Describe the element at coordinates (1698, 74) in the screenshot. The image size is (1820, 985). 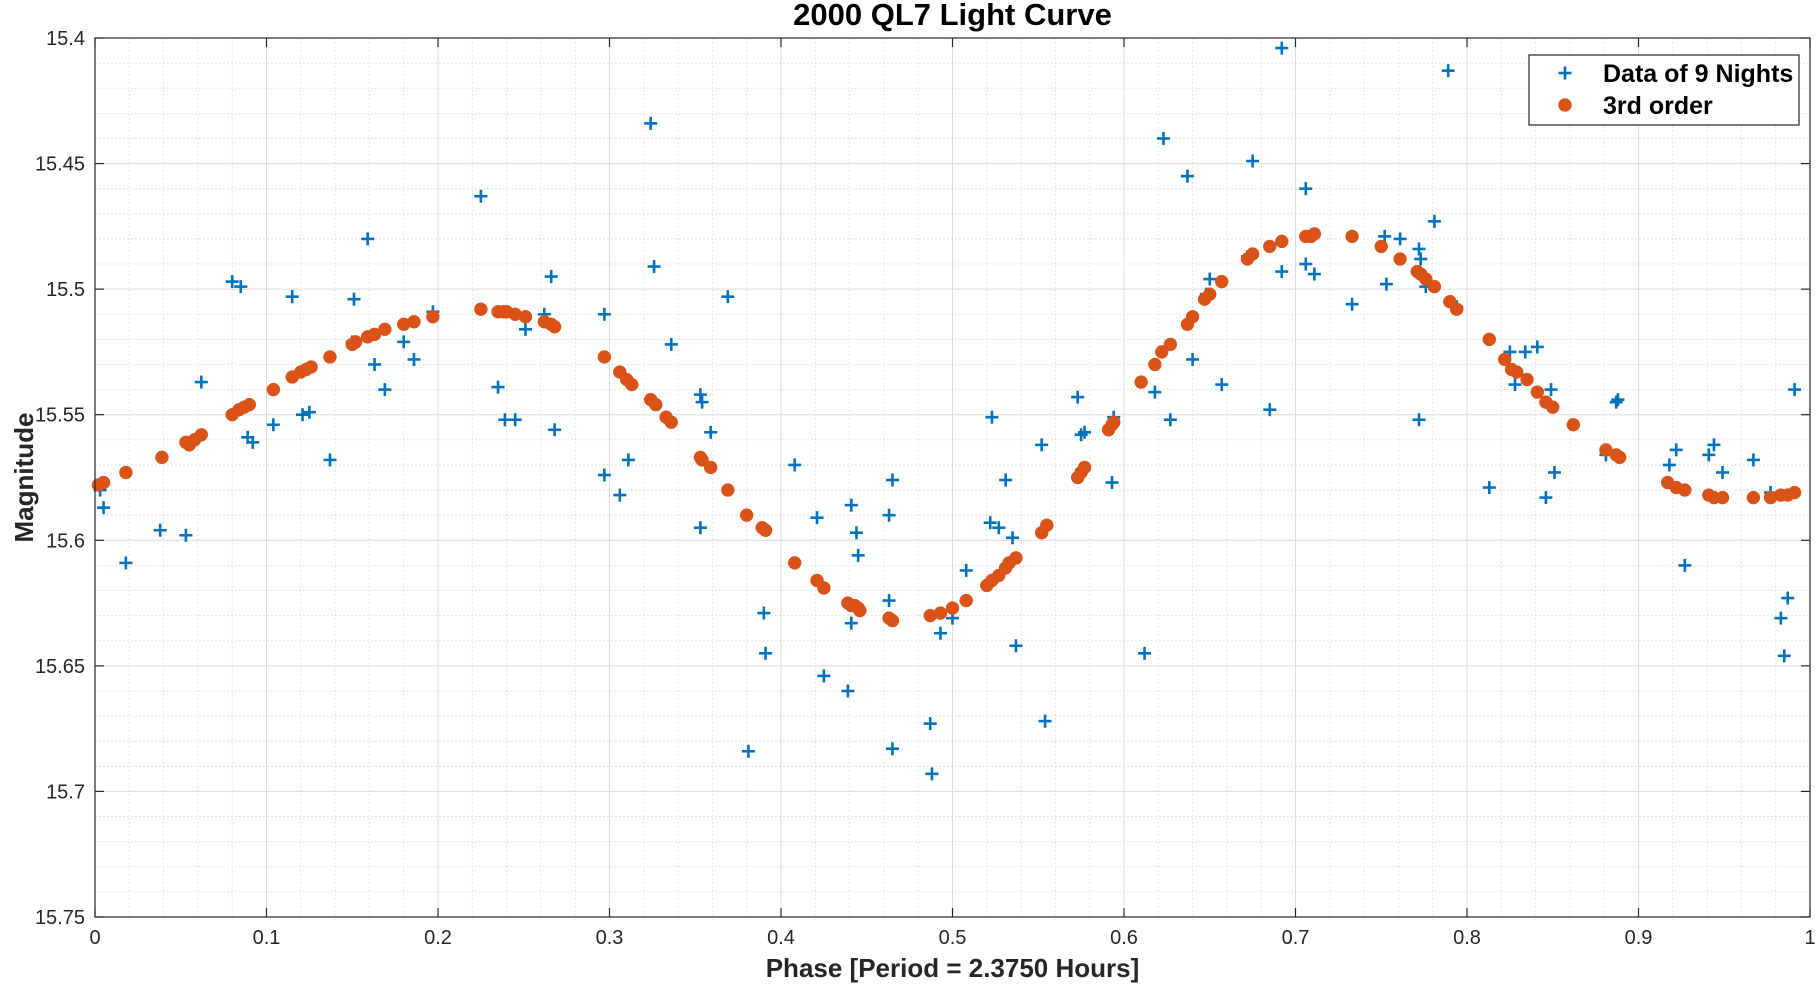
I see `legend-entry-data: Data of 9 Nights` at that location.